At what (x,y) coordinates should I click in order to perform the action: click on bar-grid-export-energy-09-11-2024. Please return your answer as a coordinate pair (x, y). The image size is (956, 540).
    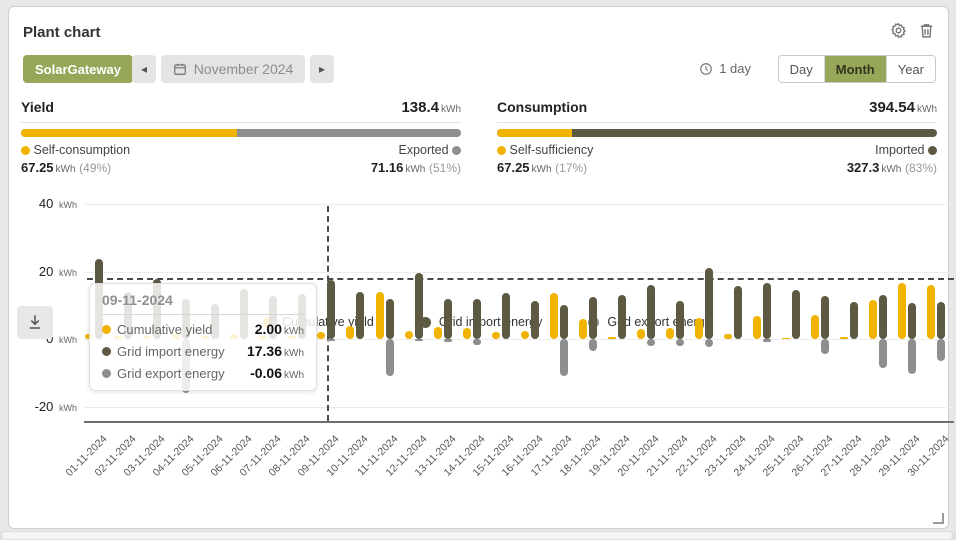
    Looking at the image, I should click on (331, 340).